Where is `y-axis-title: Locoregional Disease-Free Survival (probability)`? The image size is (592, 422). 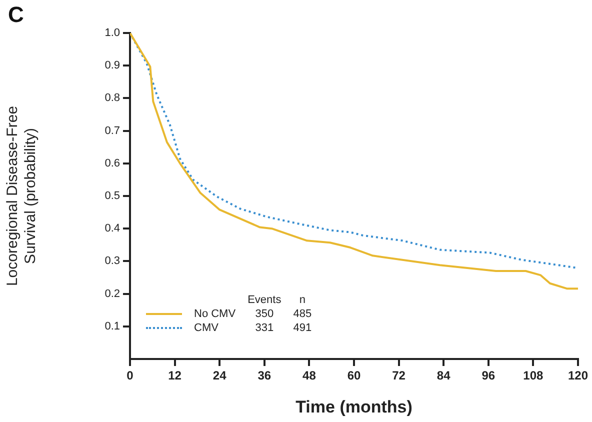 y-axis-title: Locoregional Disease-Free Survival (probability) is located at coordinates (22, 196).